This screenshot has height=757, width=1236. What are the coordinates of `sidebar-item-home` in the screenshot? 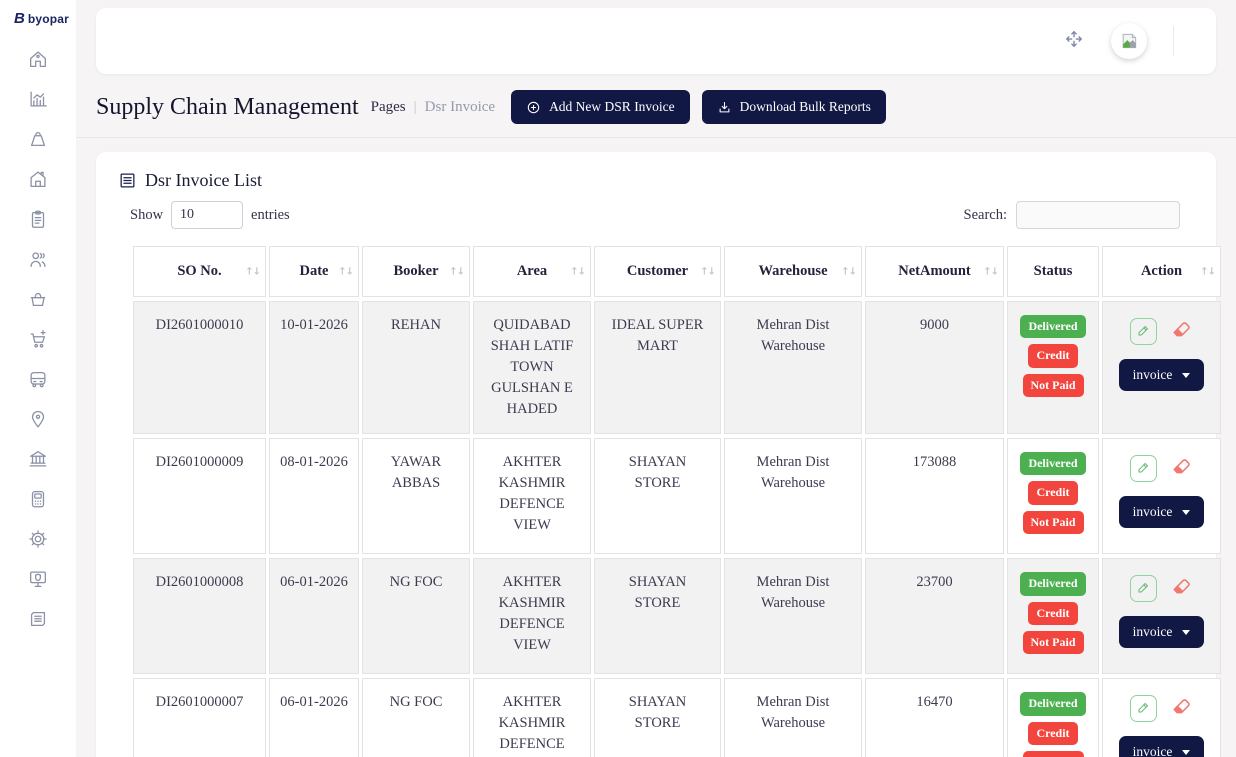 It's located at (38, 59).